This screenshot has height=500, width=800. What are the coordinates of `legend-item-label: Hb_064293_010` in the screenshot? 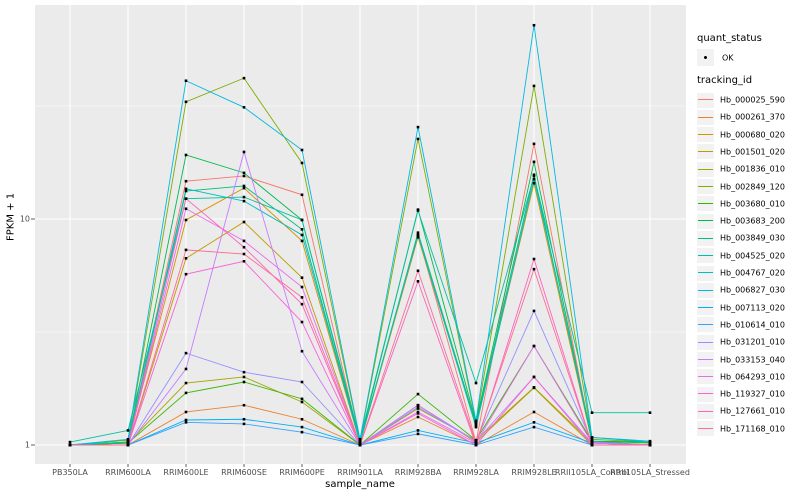 It's located at (752, 377).